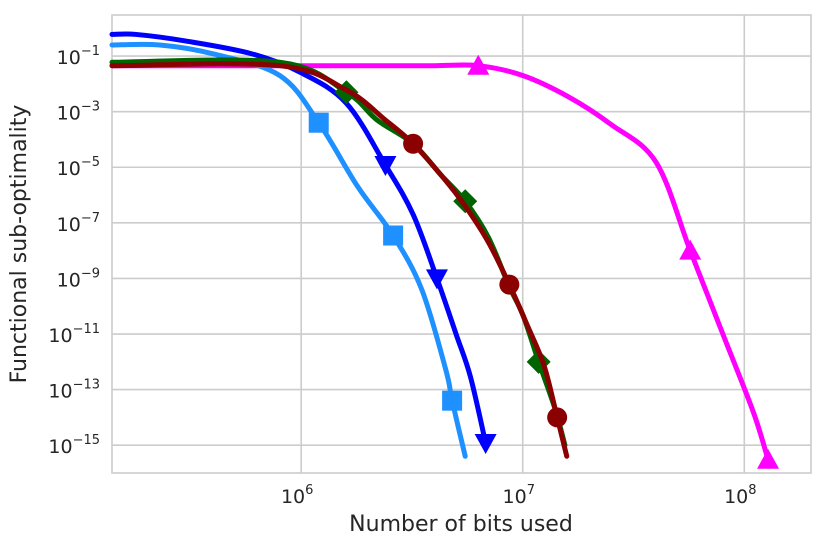 The height and width of the screenshot is (544, 831). Describe the element at coordinates (74, 390) in the screenshot. I see `y-tick-label: 10⁻¹³` at that location.